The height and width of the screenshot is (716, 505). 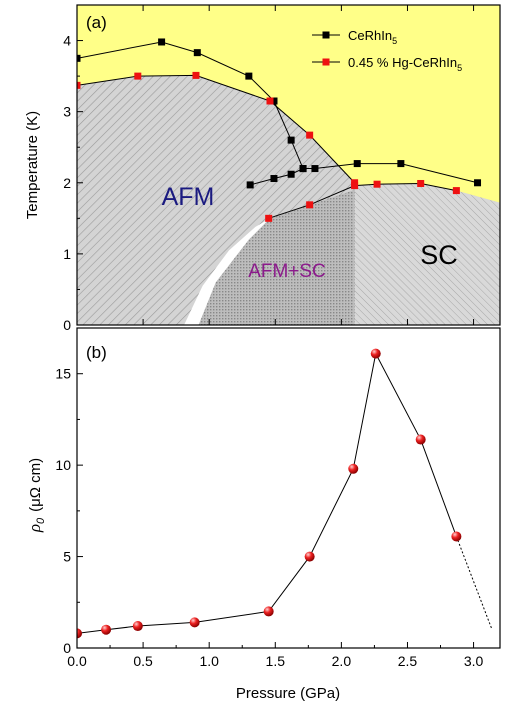 What do you see at coordinates (67, 183) in the screenshot?
I see `panel-a-y-tick-label-2: 2` at bounding box center [67, 183].